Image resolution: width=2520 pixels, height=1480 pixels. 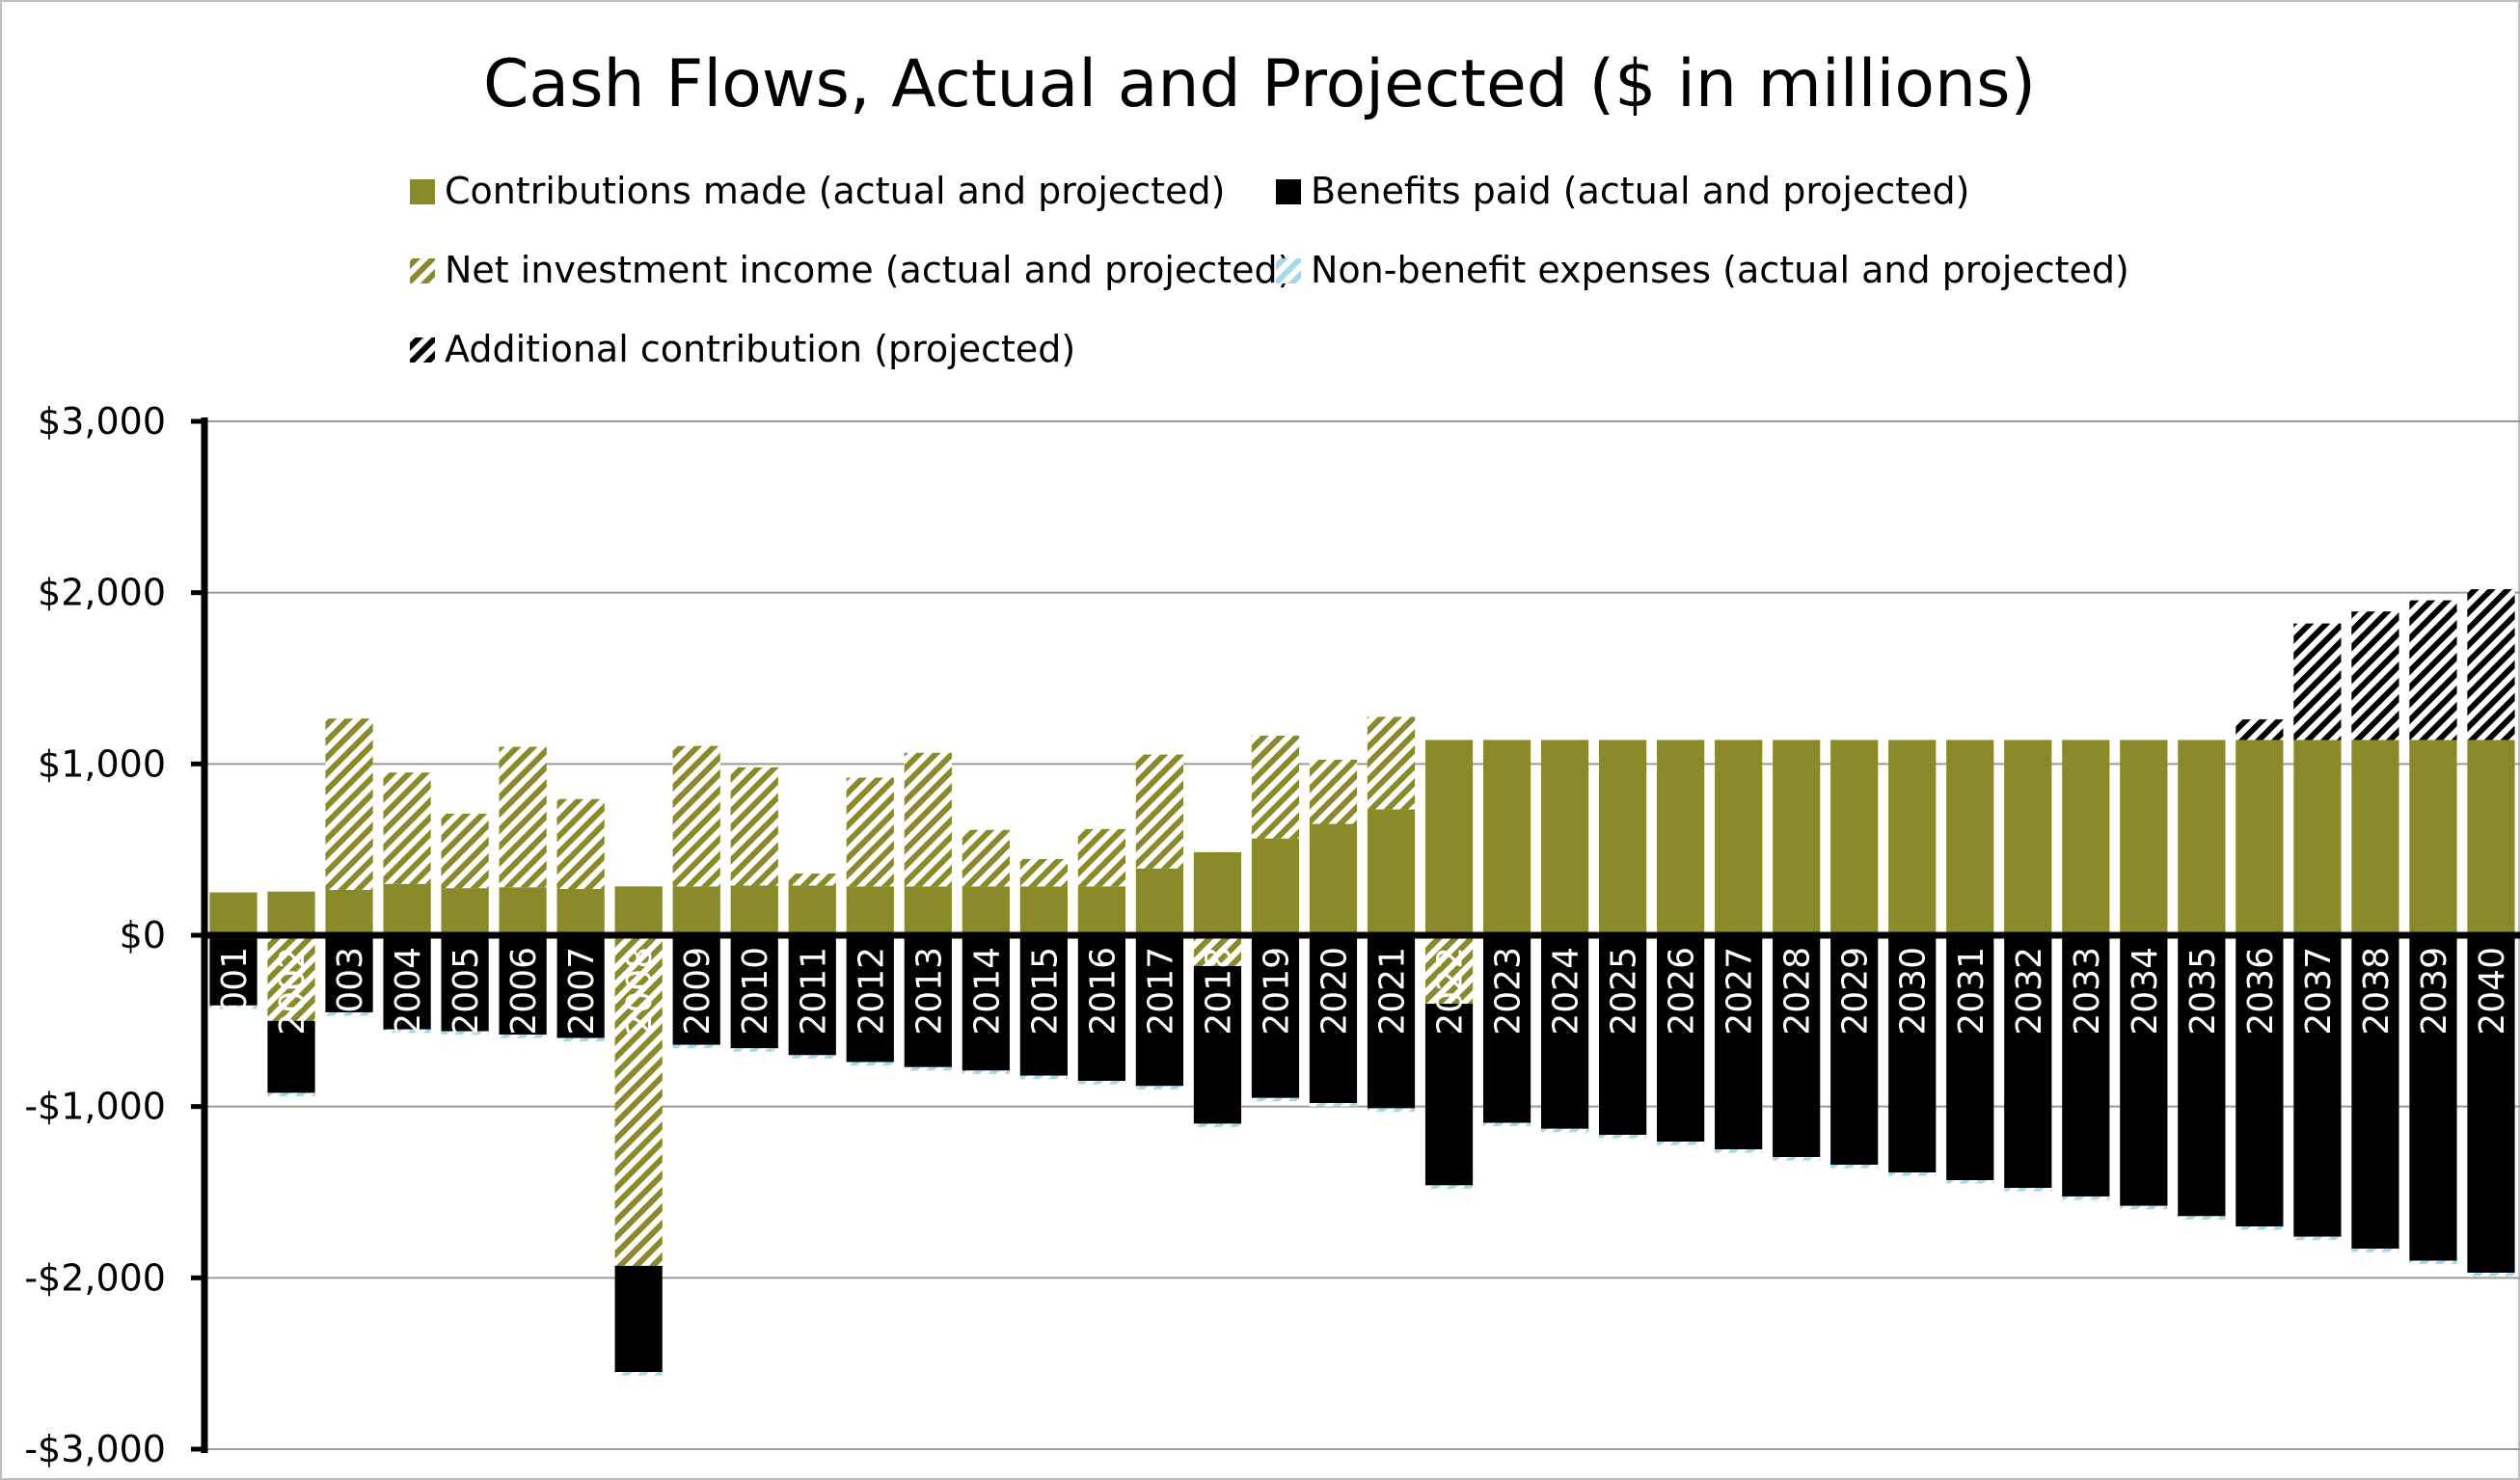 I want to click on x-tick-label: 2035, so click(x=2203, y=991).